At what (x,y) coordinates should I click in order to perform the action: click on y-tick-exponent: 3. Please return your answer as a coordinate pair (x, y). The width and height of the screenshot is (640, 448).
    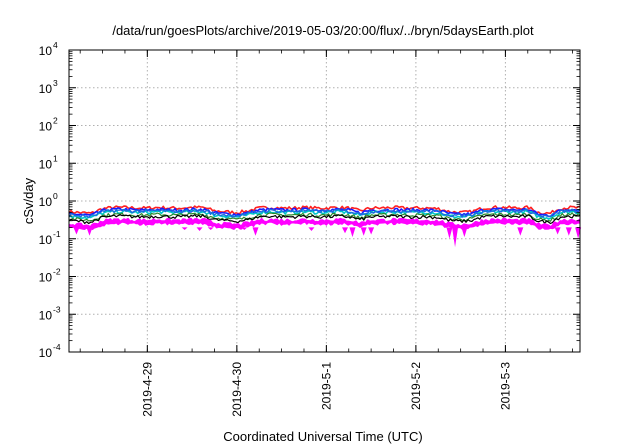
    Looking at the image, I should click on (55, 83).